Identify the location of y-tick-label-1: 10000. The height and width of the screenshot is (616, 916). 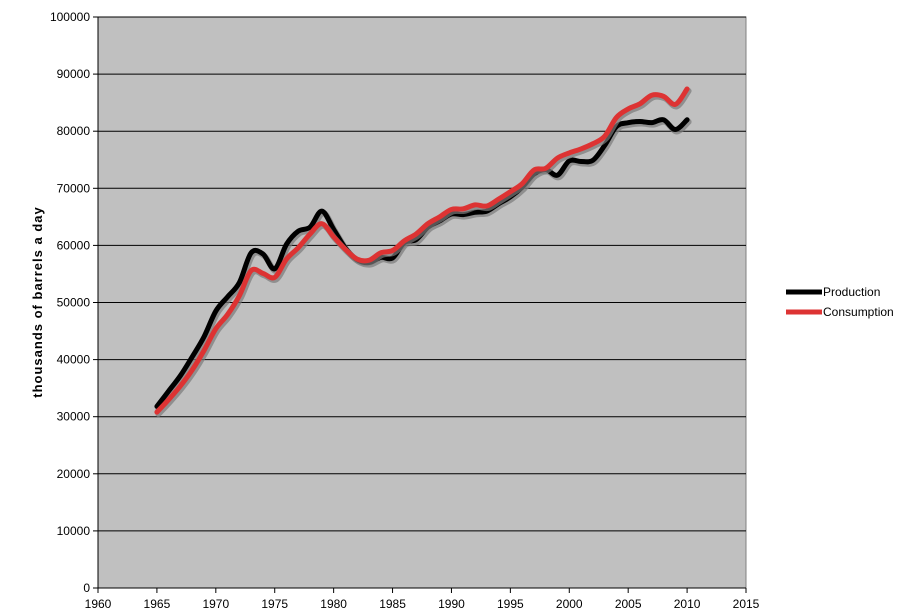
(74, 531).